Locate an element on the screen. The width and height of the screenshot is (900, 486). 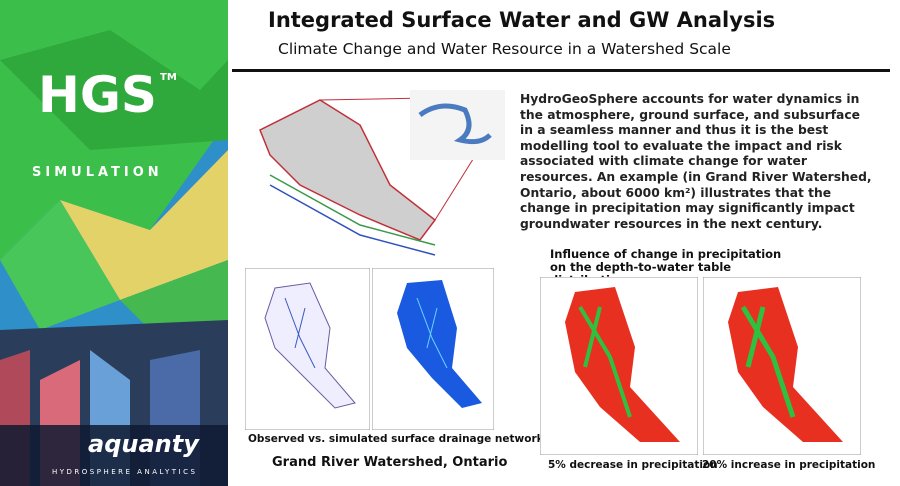
logo: HGS is located at coordinates (97, 95).